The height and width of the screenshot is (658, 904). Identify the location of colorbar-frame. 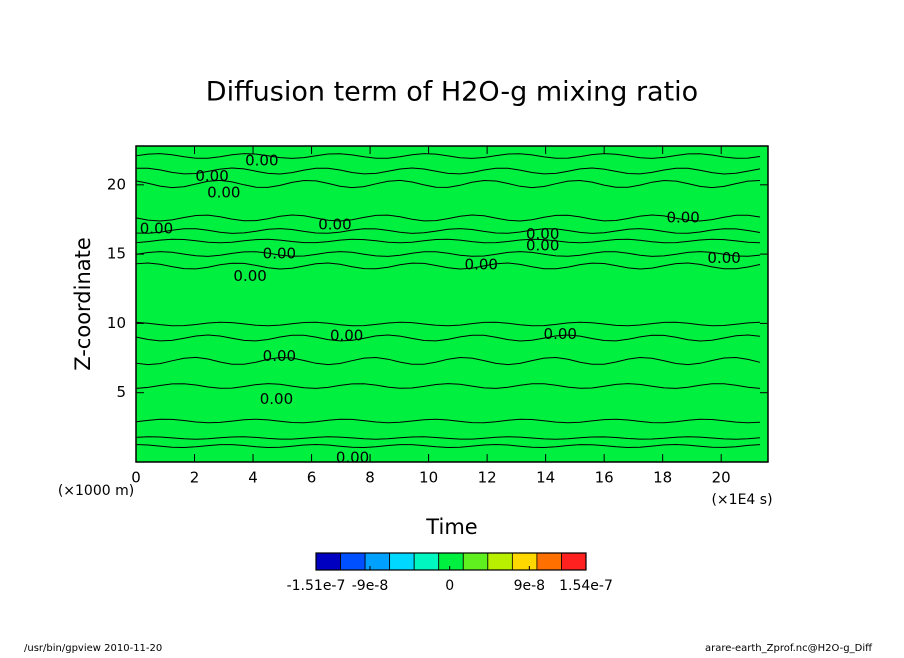
(451, 561).